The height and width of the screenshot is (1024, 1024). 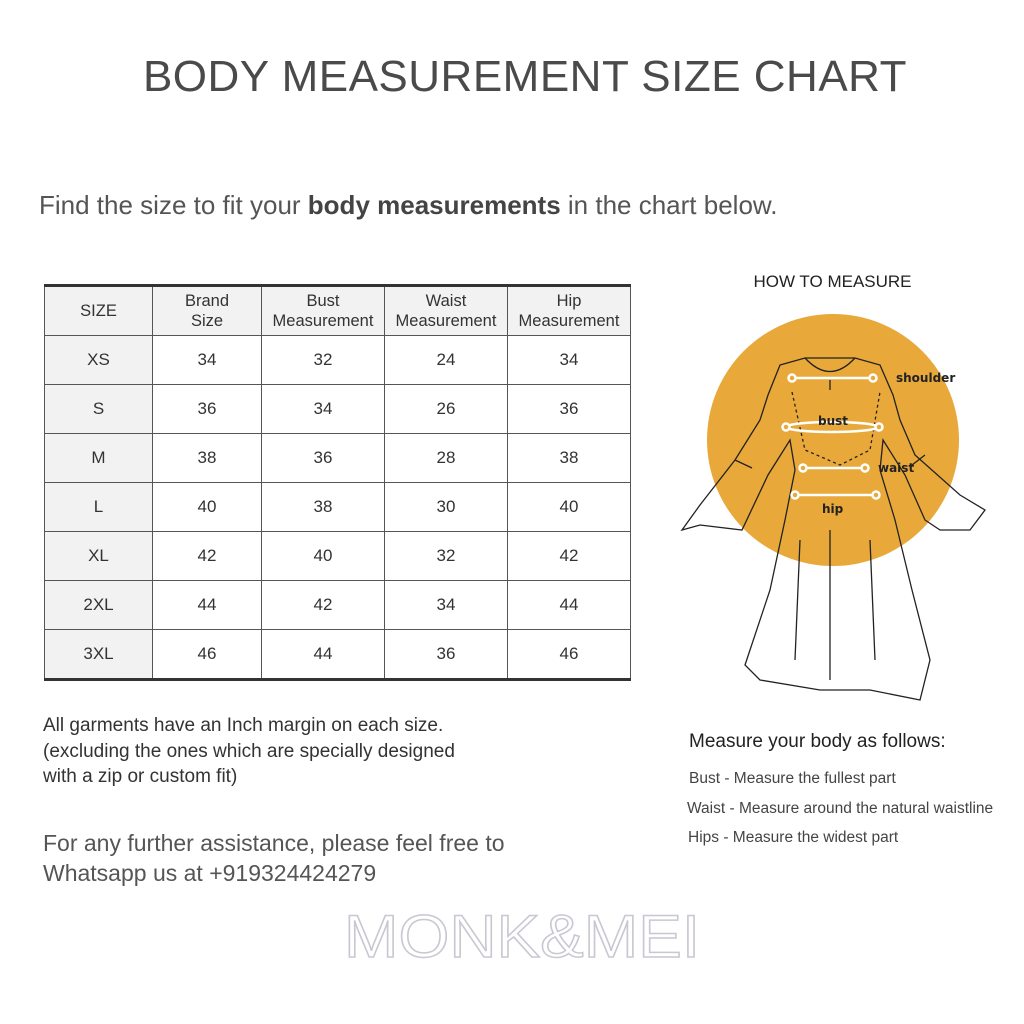 What do you see at coordinates (98, 507) in the screenshot?
I see `size-cell: L` at bounding box center [98, 507].